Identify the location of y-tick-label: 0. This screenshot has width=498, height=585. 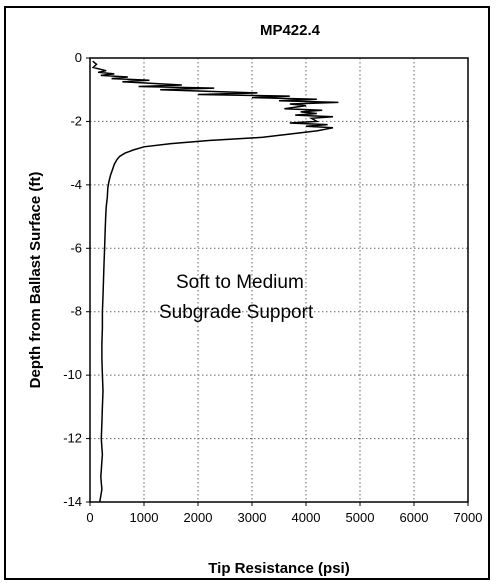
(78, 57).